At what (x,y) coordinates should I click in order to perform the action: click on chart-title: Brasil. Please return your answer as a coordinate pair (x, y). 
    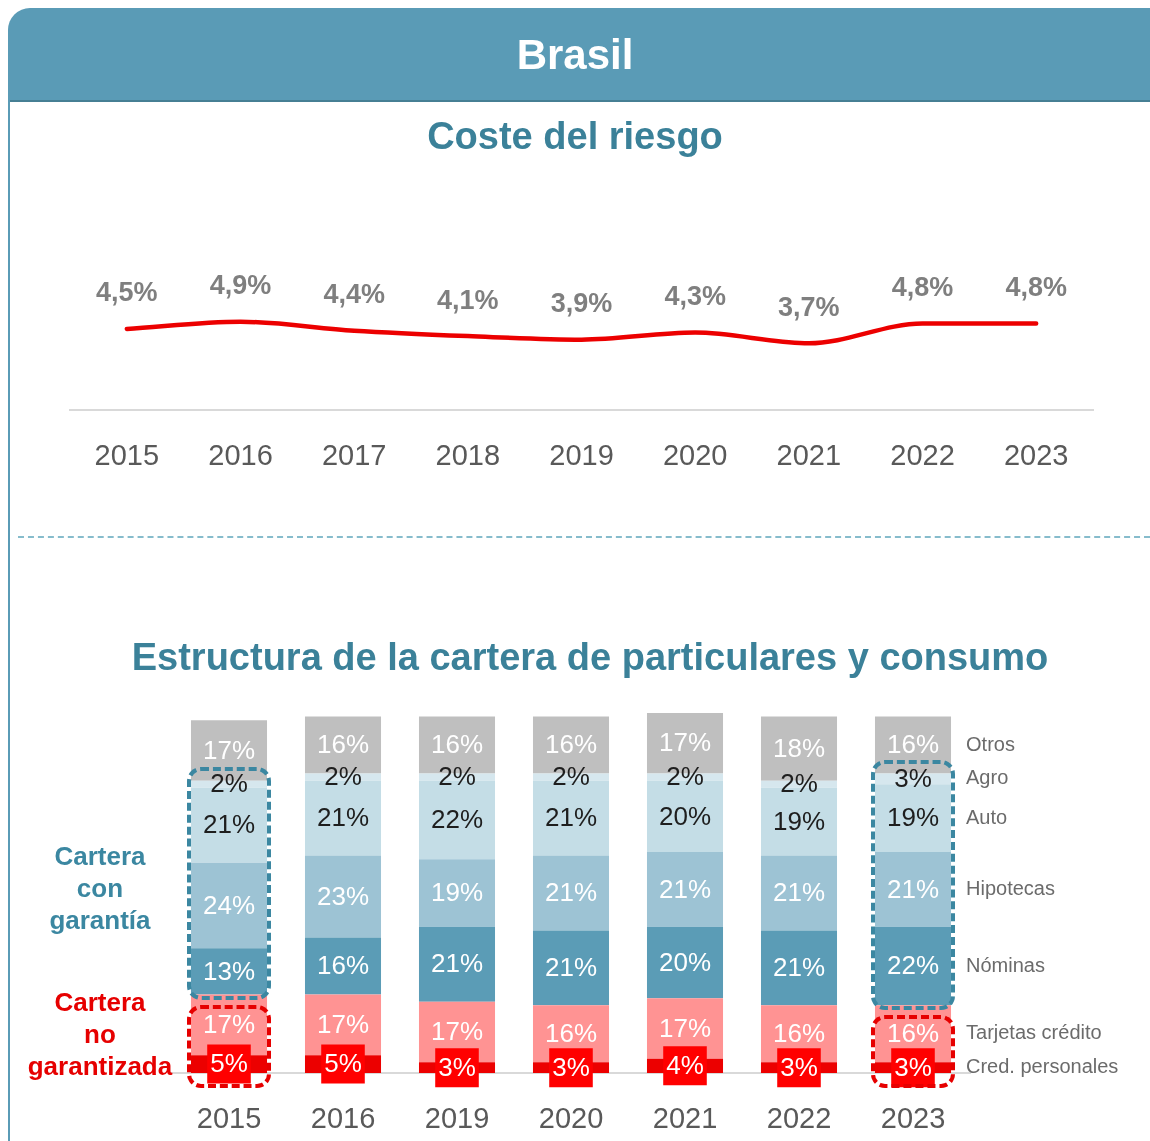
    Looking at the image, I should click on (575, 55).